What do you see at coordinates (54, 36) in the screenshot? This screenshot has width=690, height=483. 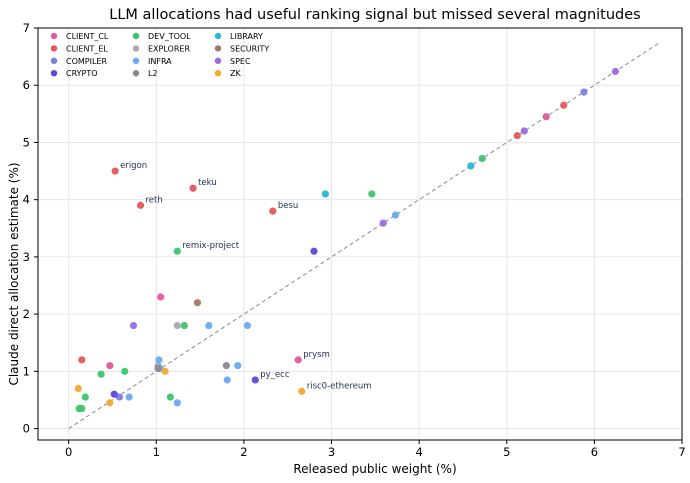 I see `legend-marker-client-cl` at bounding box center [54, 36].